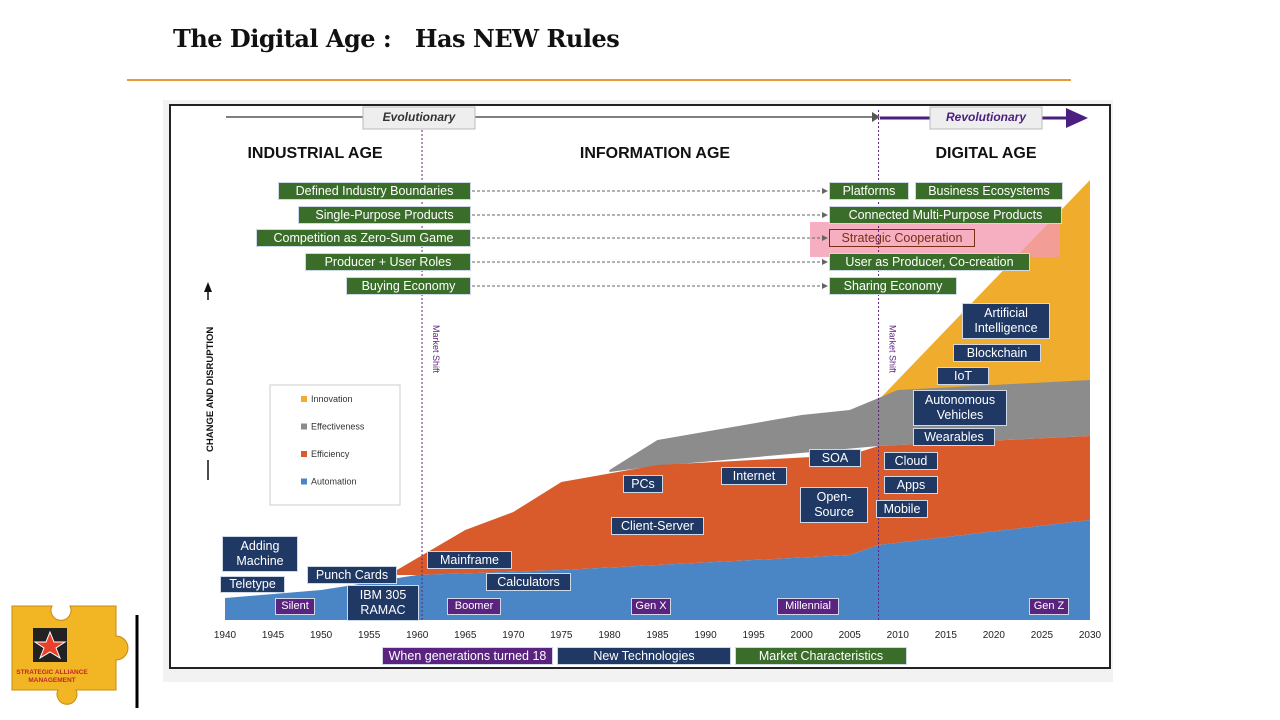 The image size is (1280, 720). Describe the element at coordinates (644, 656) in the screenshot. I see `key-technologies: New Technologies` at that location.